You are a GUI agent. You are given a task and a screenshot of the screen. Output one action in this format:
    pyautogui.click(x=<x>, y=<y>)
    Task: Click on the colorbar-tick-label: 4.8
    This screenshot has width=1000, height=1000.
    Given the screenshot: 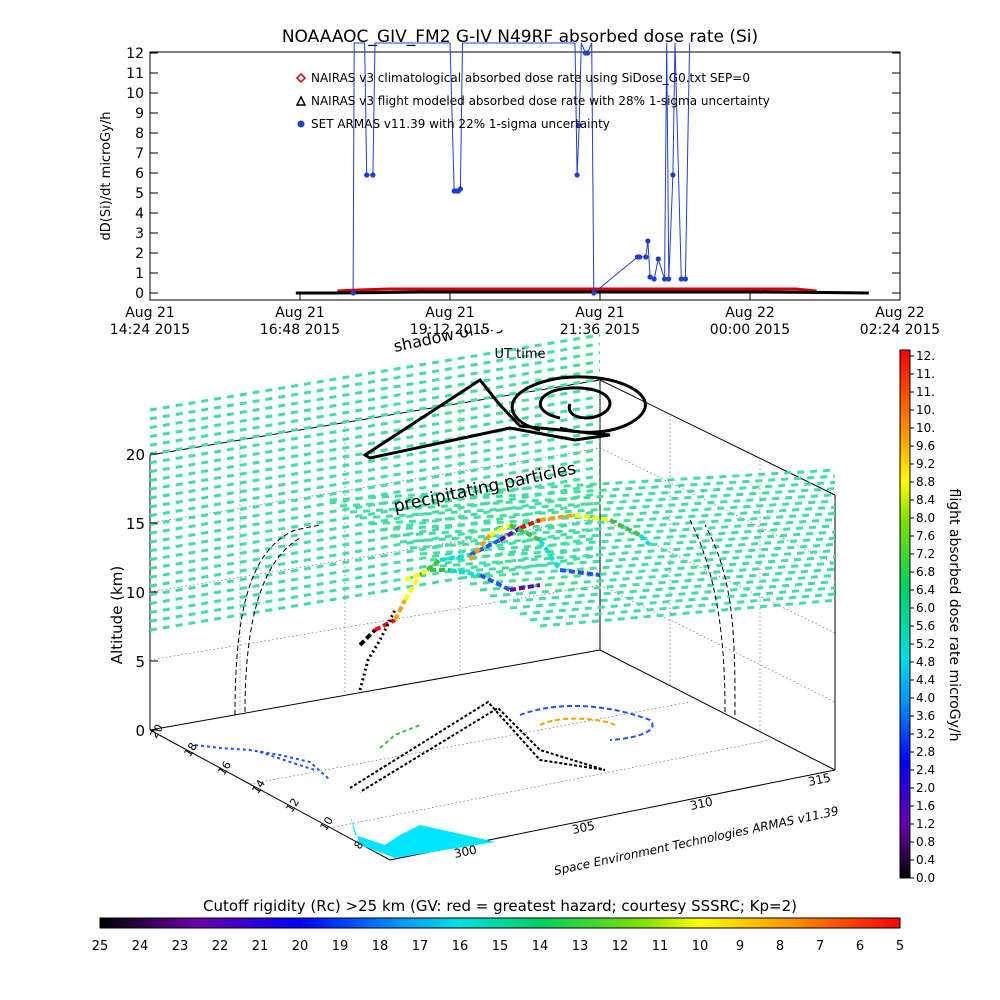 What is the action you would take?
    pyautogui.click(x=925, y=662)
    